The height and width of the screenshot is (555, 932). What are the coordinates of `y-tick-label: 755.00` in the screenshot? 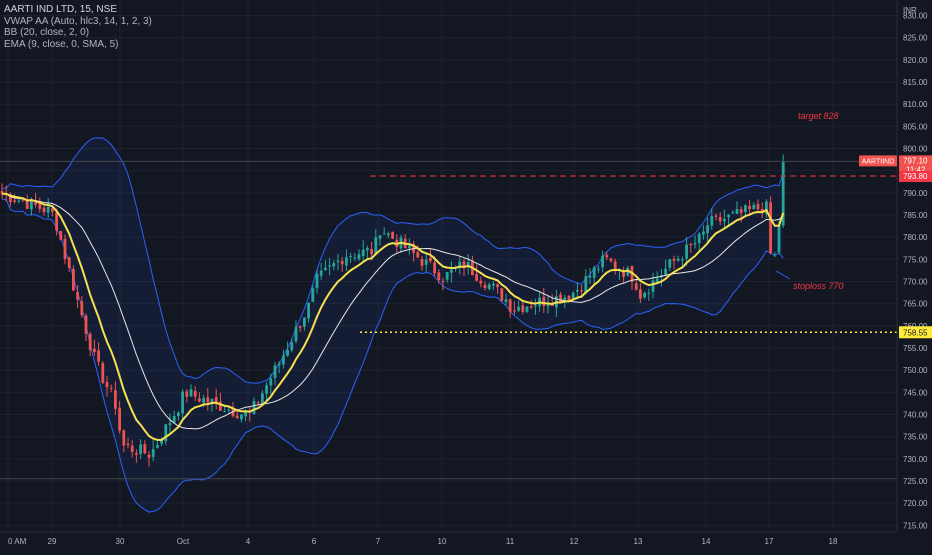 It's located at (915, 348).